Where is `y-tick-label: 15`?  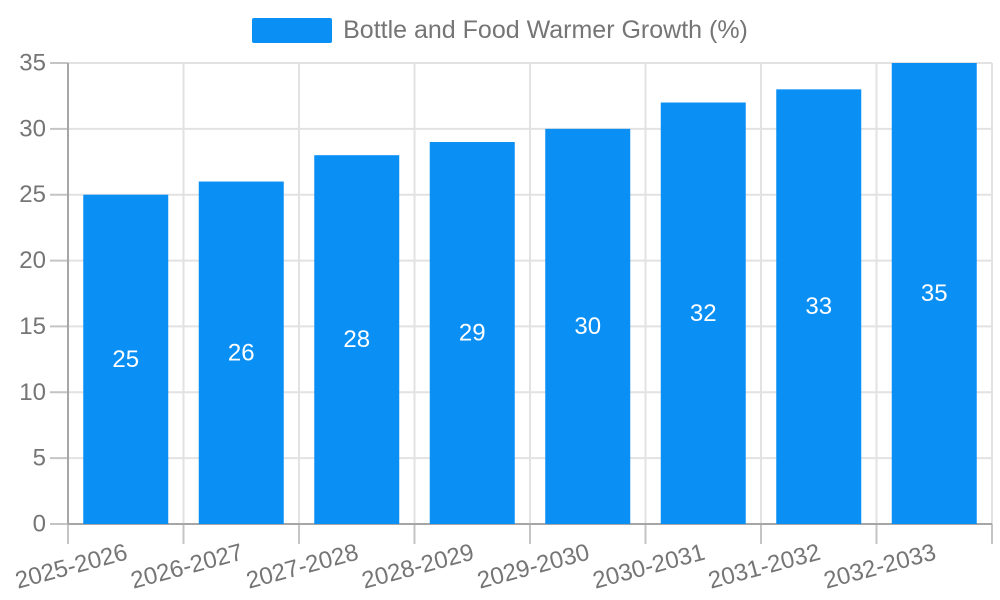
y-tick-label: 15 is located at coordinates (32, 326).